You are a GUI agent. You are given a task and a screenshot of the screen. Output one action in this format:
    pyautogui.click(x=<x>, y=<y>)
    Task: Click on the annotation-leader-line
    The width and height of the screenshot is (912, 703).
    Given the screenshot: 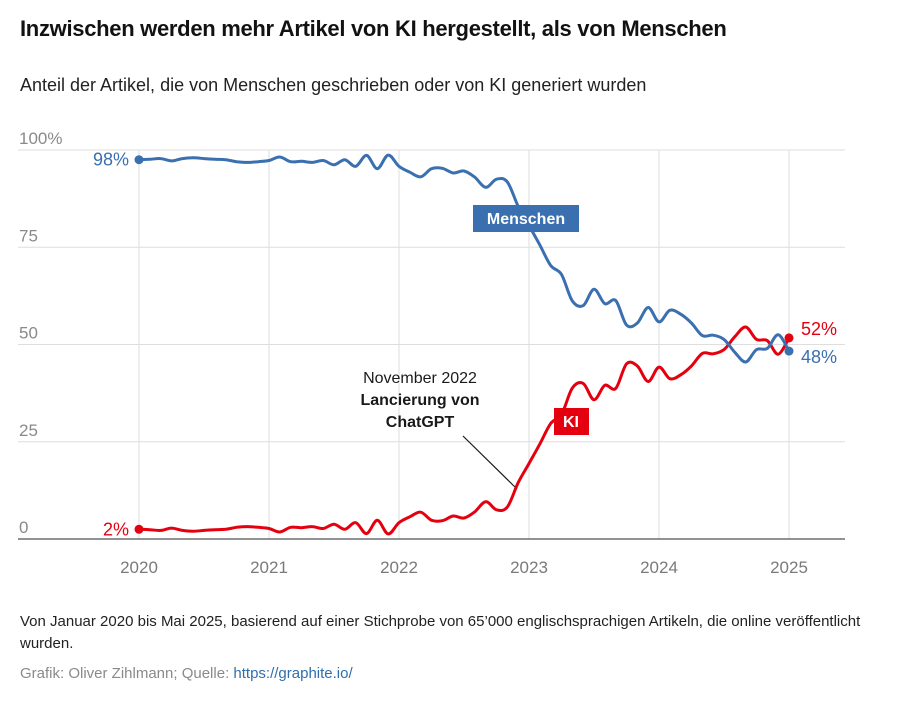 What is the action you would take?
    pyautogui.click(x=490, y=462)
    